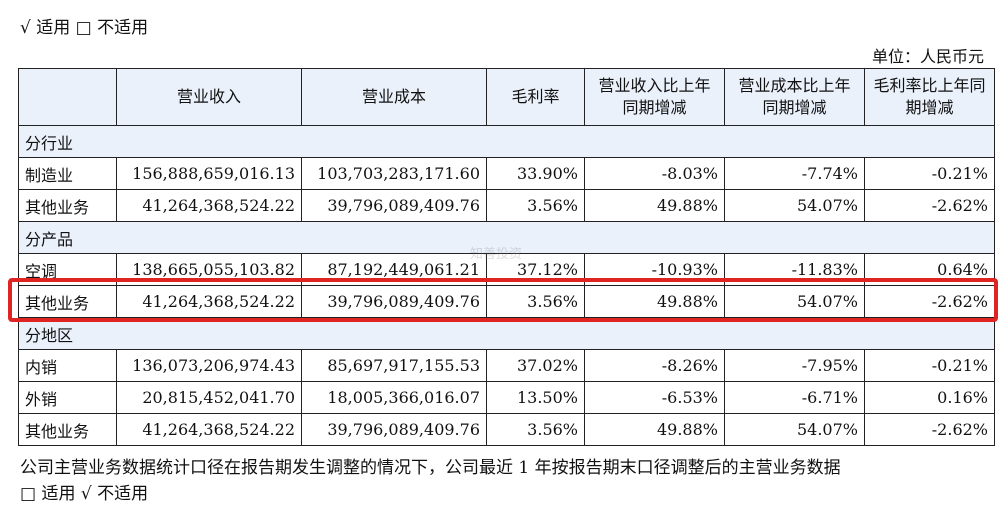 Image resolution: width=1008 pixels, height=510 pixels. Describe the element at coordinates (209, 397) in the screenshot. I see `cell-revenue: 20,815,452,041.70` at that location.